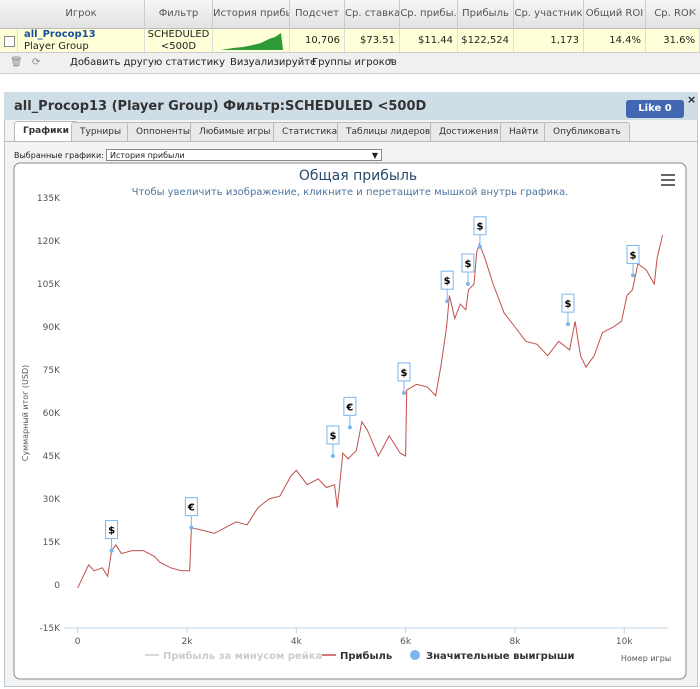 The image size is (700, 689). Describe the element at coordinates (668, 180) in the screenshot. I see `menu-button` at that location.